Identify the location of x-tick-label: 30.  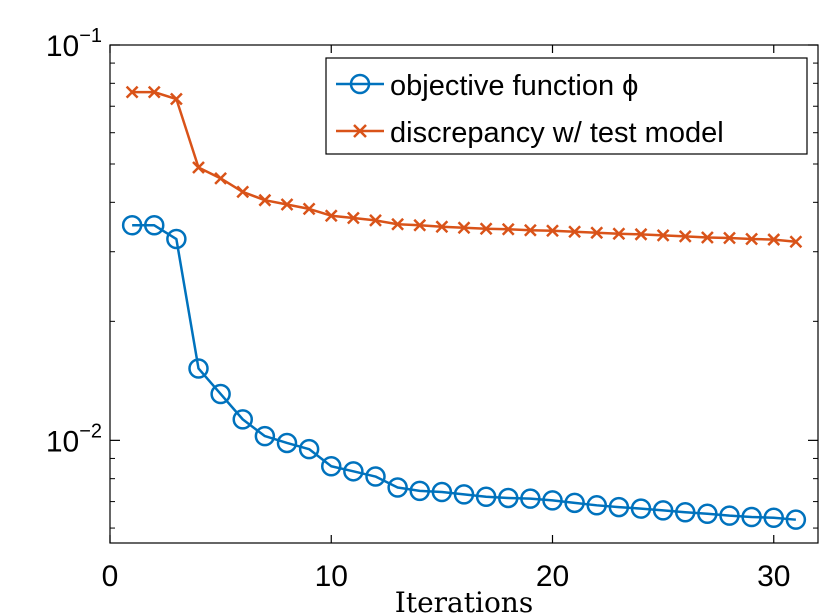
(773, 576).